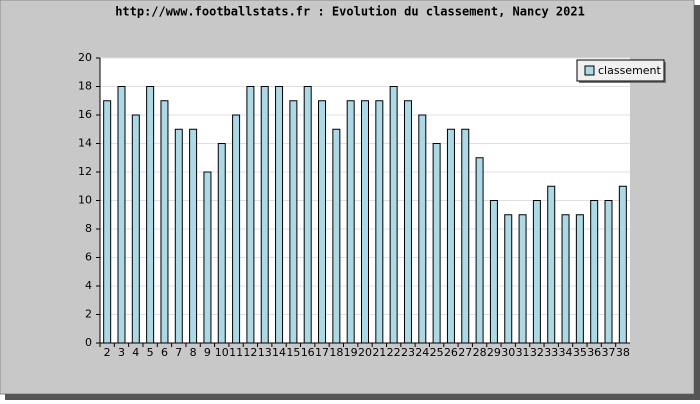 Image resolution: width=700 pixels, height=404 pixels. What do you see at coordinates (408, 352) in the screenshot?
I see `x-tick-label: 23` at bounding box center [408, 352].